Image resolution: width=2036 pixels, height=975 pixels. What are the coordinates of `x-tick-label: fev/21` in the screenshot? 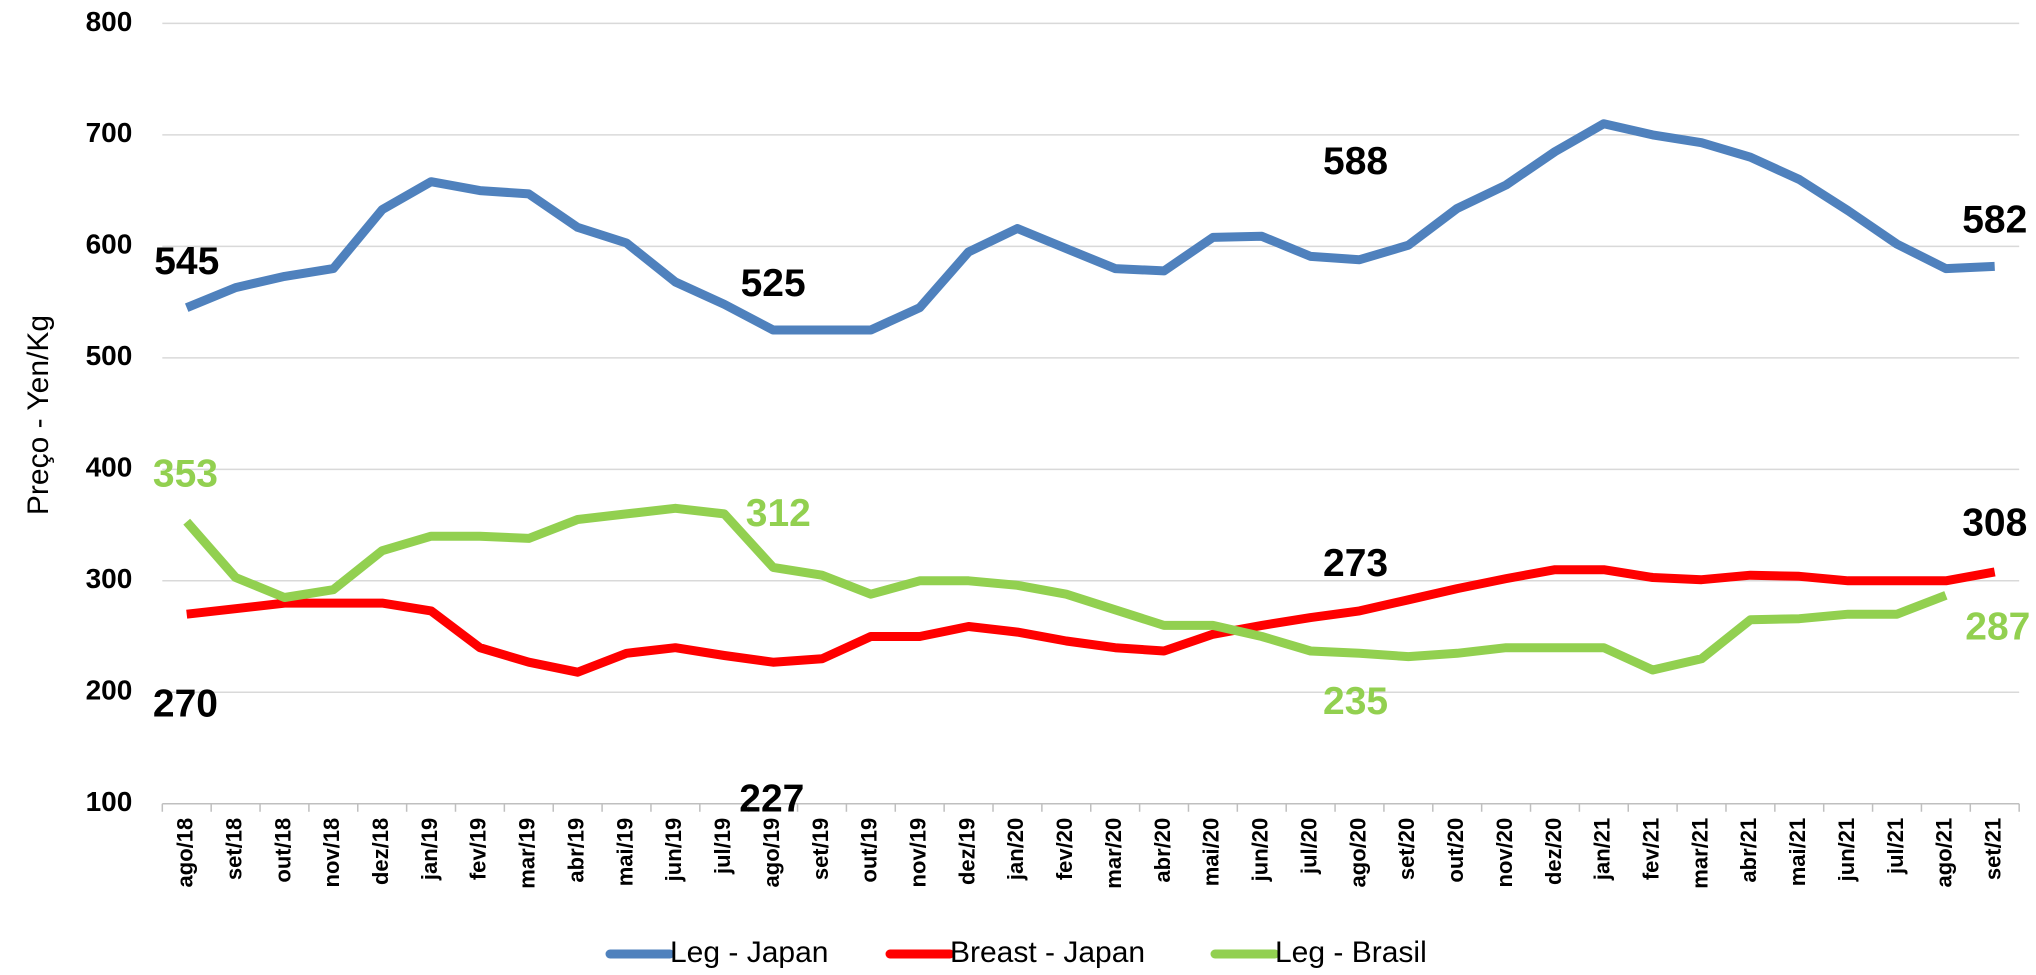 It's located at (1650, 849).